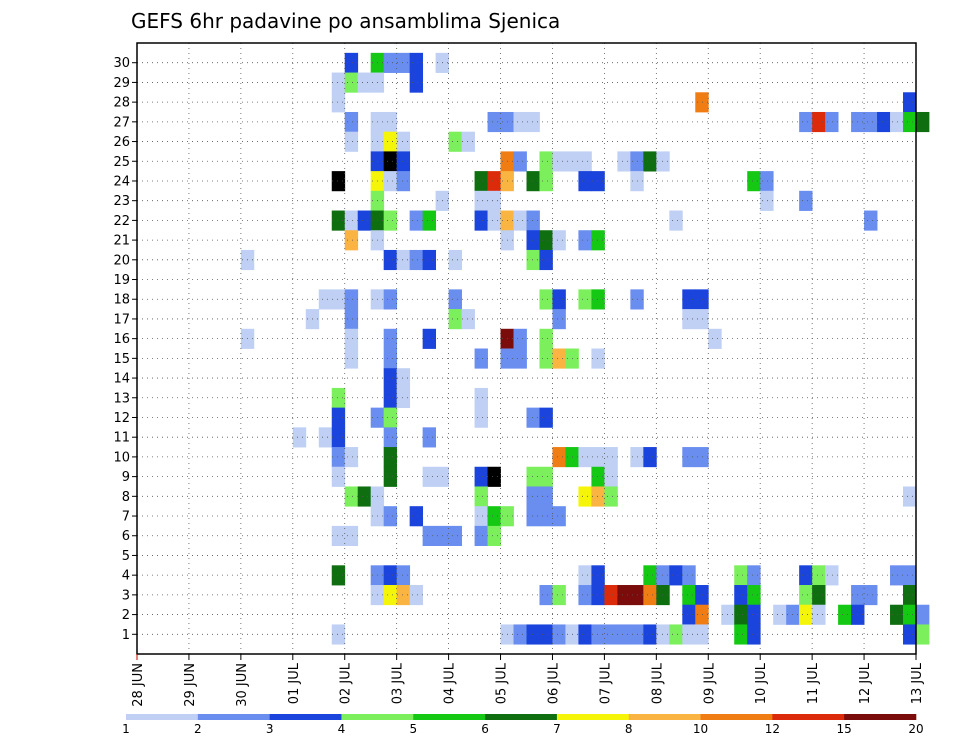 This screenshot has width=960, height=742. I want to click on y-tick-label: 13, so click(121, 398).